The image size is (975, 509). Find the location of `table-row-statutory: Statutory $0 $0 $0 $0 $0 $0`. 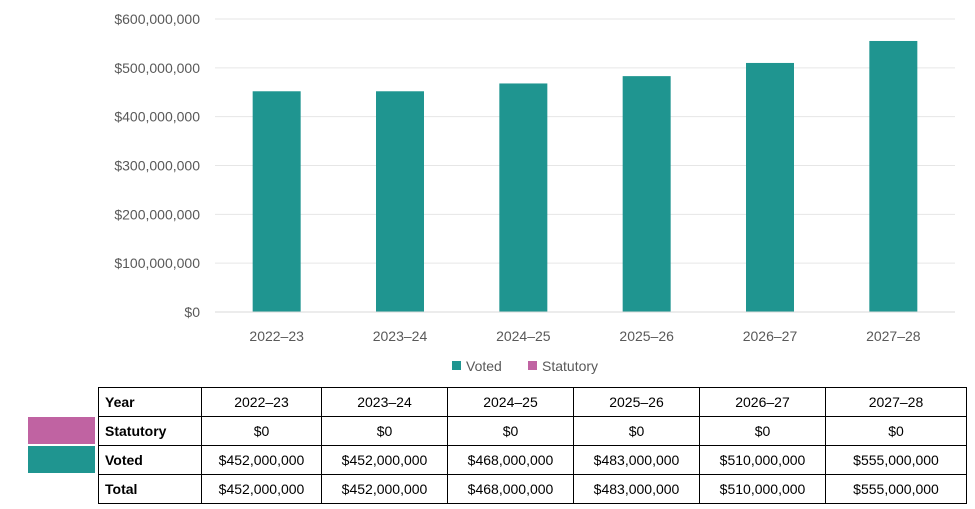

table-row-statutory: Statutory $0 $0 $0 $0 $0 $0 is located at coordinates (532, 431).